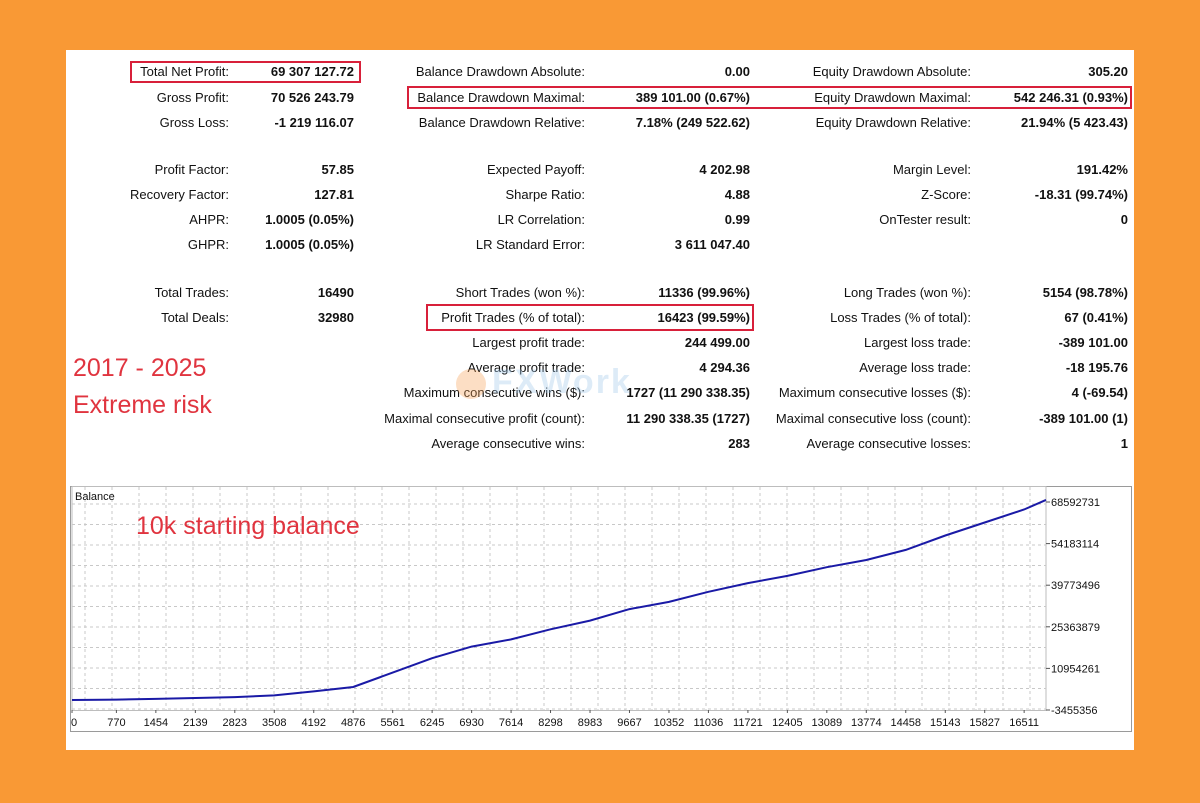 This screenshot has height=803, width=1200. What do you see at coordinates (1096, 317) in the screenshot?
I see `col3-value-7: 67 (0.41%)` at bounding box center [1096, 317].